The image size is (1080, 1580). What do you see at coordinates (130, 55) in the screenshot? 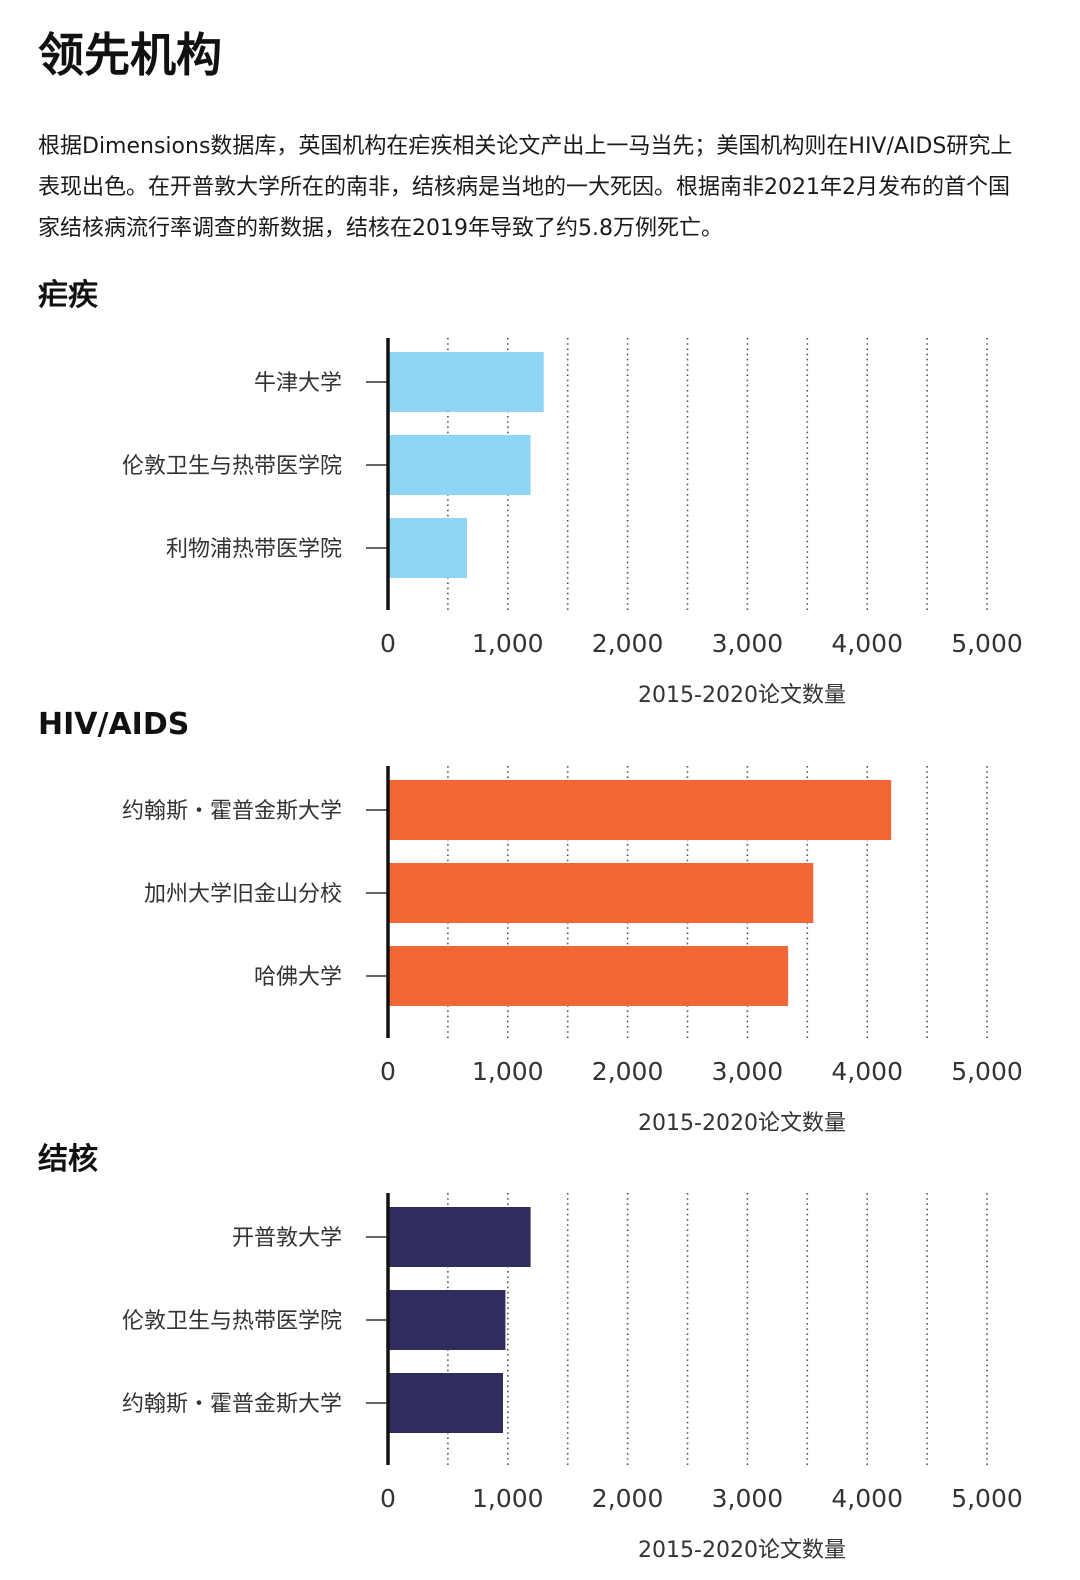
I see `page-title: 领先机构` at bounding box center [130, 55].